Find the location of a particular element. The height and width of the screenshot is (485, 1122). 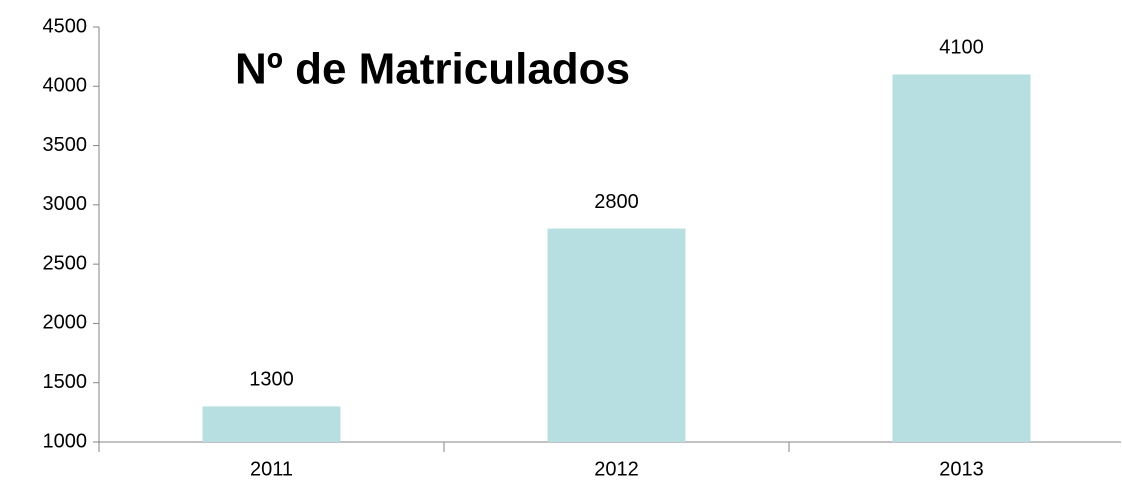

data-label: 2800 is located at coordinates (616, 202).